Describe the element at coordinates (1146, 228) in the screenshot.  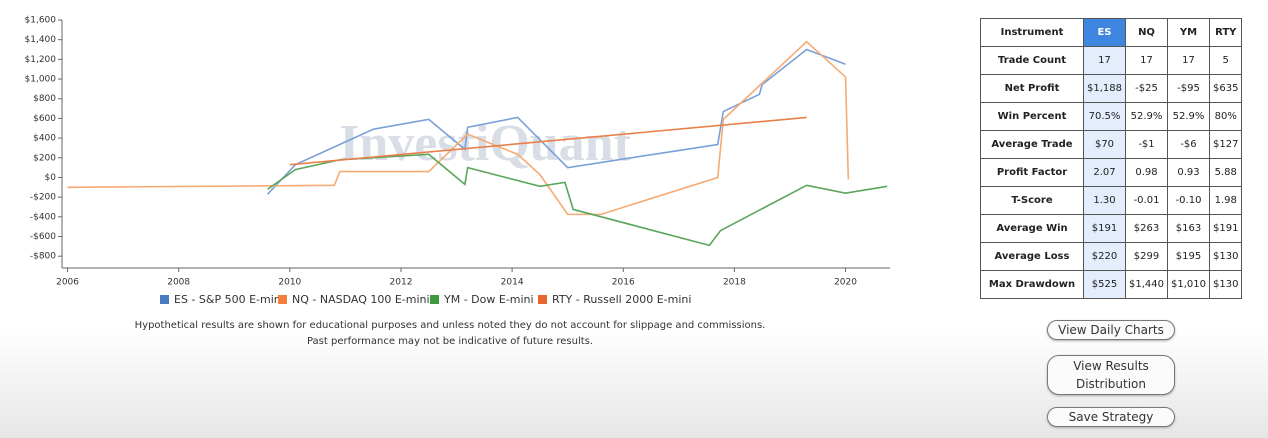
I see `table-cell: $263` at that location.